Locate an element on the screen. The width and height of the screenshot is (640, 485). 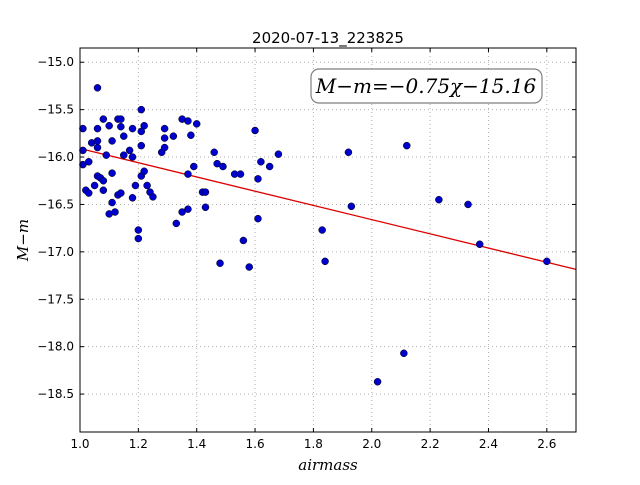
x-axis-label: airmass is located at coordinates (328, 465).